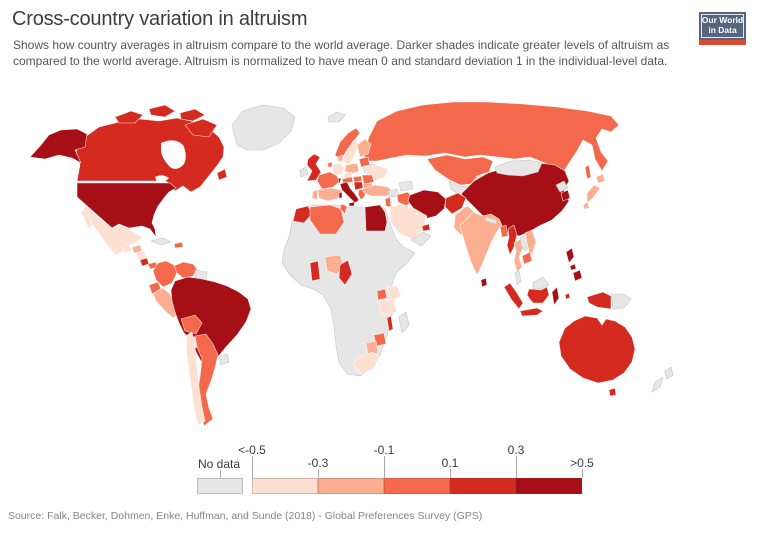 The width and height of the screenshot is (758, 535). I want to click on owid-logo-accent-bar, so click(722, 42).